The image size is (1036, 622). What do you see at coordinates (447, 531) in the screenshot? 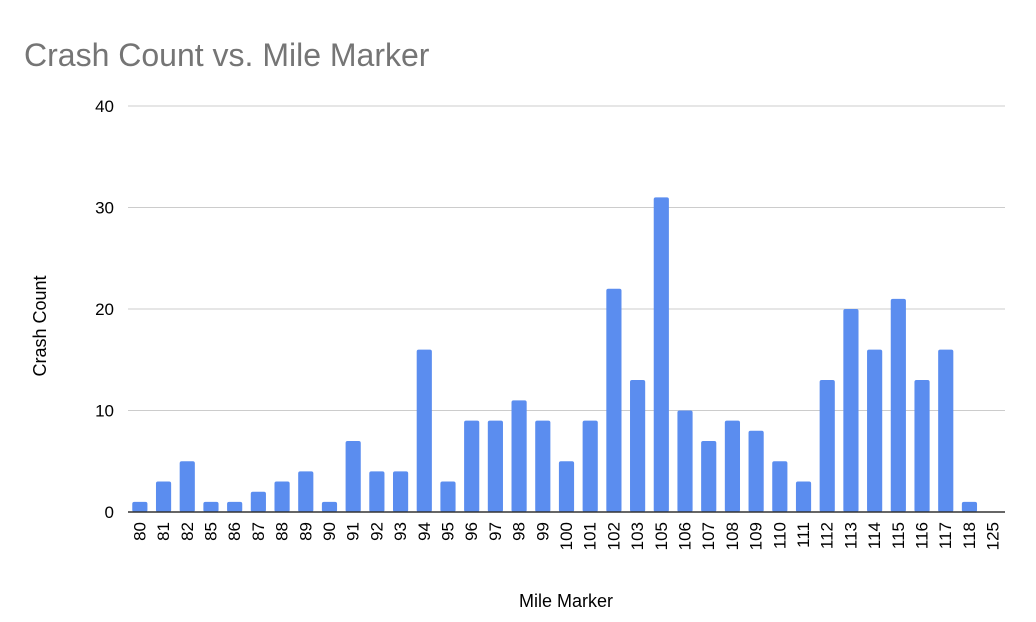
I see `x-tick-label: 95` at bounding box center [447, 531].